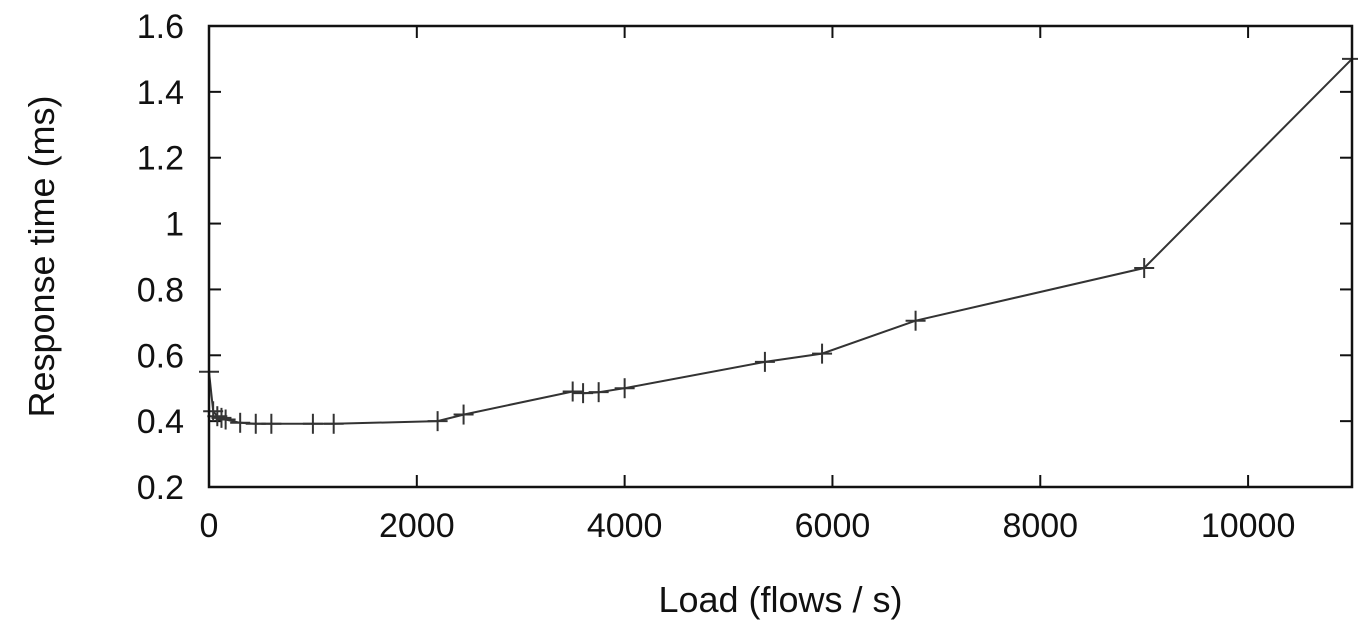 The height and width of the screenshot is (624, 1358). Describe the element at coordinates (780, 599) in the screenshot. I see `x-axis-title: Load (flows / s)` at that location.